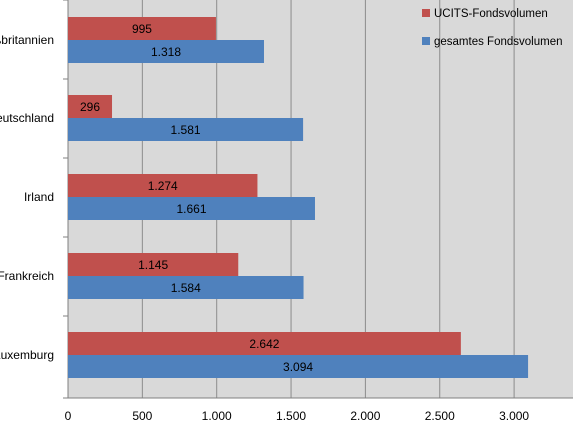 This screenshot has width=573, height=430. What do you see at coordinates (27, 276) in the screenshot?
I see `category-label-3: Frankreich` at bounding box center [27, 276].